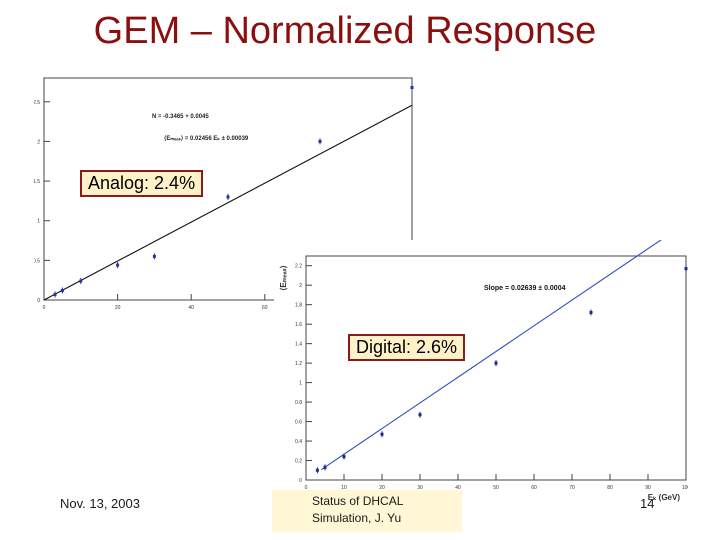  What do you see at coordinates (37, 182) in the screenshot?
I see `y-tick-label: 1.5` at bounding box center [37, 182].